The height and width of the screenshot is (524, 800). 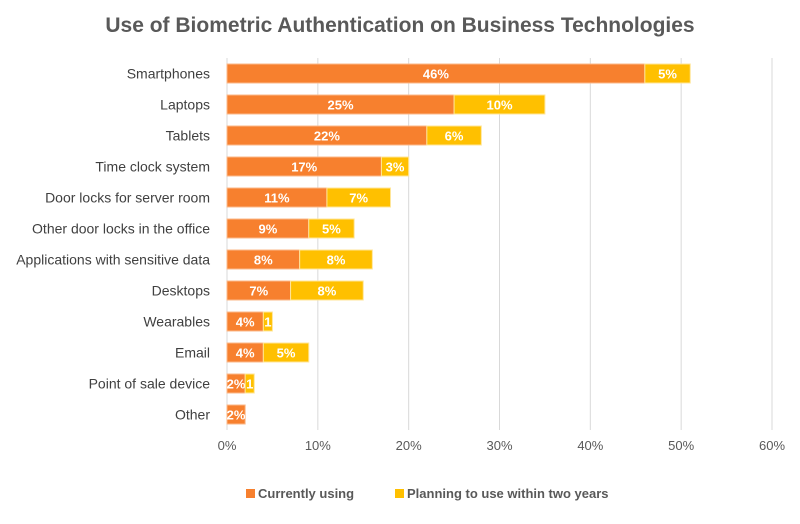 I want to click on data-label: 11%, so click(x=277, y=198).